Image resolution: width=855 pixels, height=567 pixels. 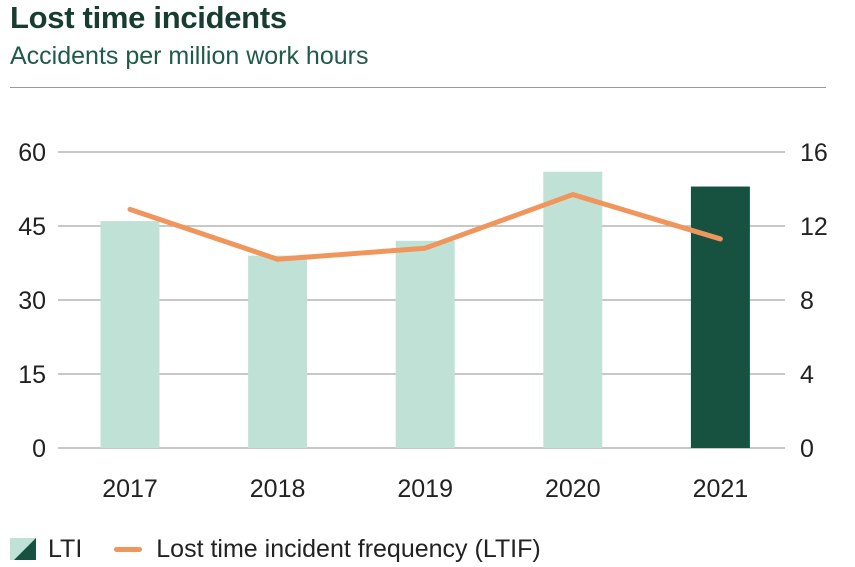 What do you see at coordinates (807, 301) in the screenshot?
I see `y-right-tick-label: 8` at bounding box center [807, 301].